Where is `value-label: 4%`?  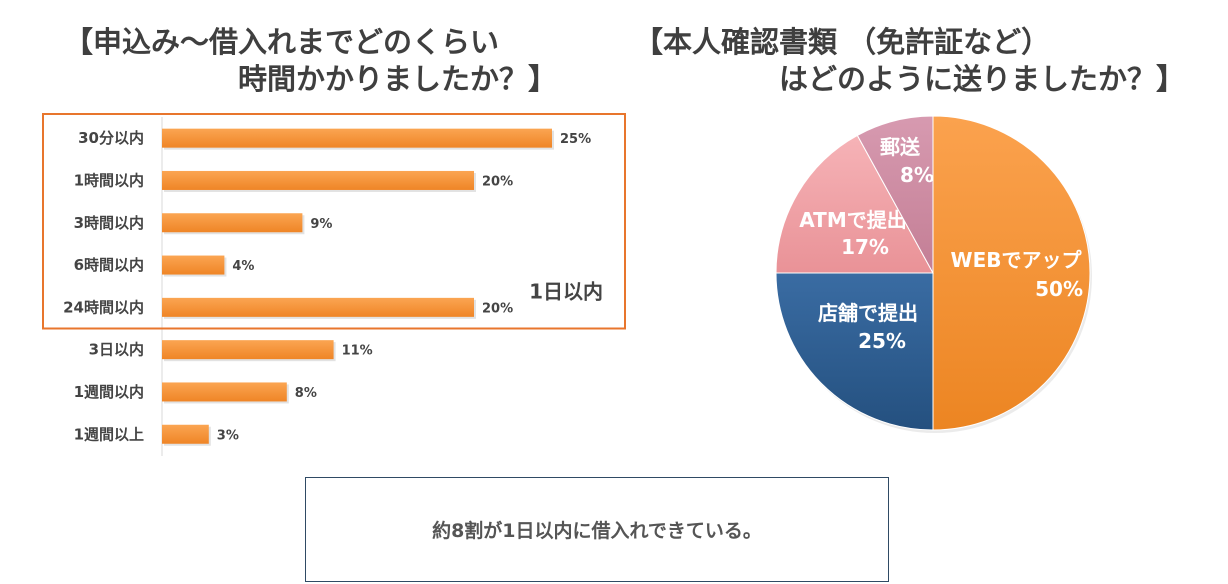 value-label: 4% is located at coordinates (243, 266).